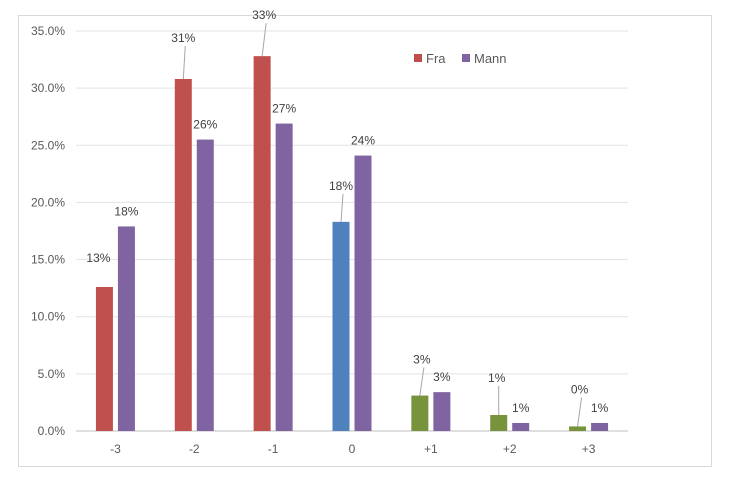 The height and width of the screenshot is (487, 729). What do you see at coordinates (284, 109) in the screenshot?
I see `data-label: 27%` at bounding box center [284, 109].